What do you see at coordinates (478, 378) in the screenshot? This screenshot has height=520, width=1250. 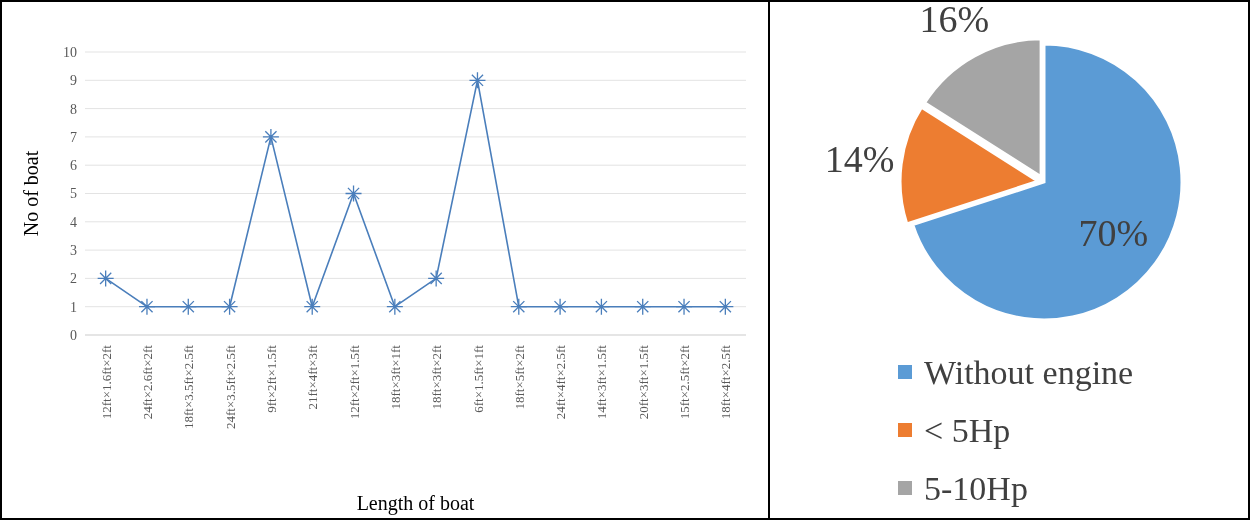 I see `x-tick-label: 6ft×1.5ft×1ft` at bounding box center [478, 378].